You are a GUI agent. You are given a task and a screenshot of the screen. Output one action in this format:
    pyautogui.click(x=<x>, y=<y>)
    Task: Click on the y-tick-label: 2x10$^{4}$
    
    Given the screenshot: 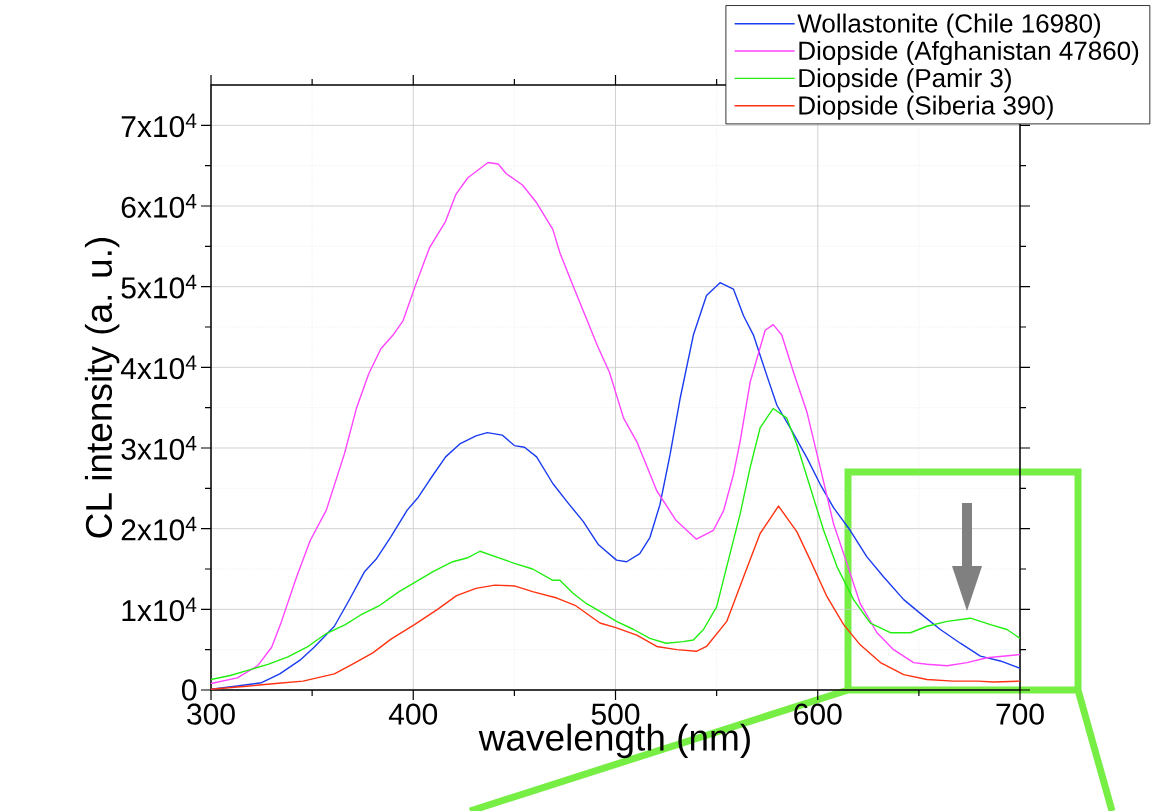 What is the action you would take?
    pyautogui.click(x=159, y=528)
    